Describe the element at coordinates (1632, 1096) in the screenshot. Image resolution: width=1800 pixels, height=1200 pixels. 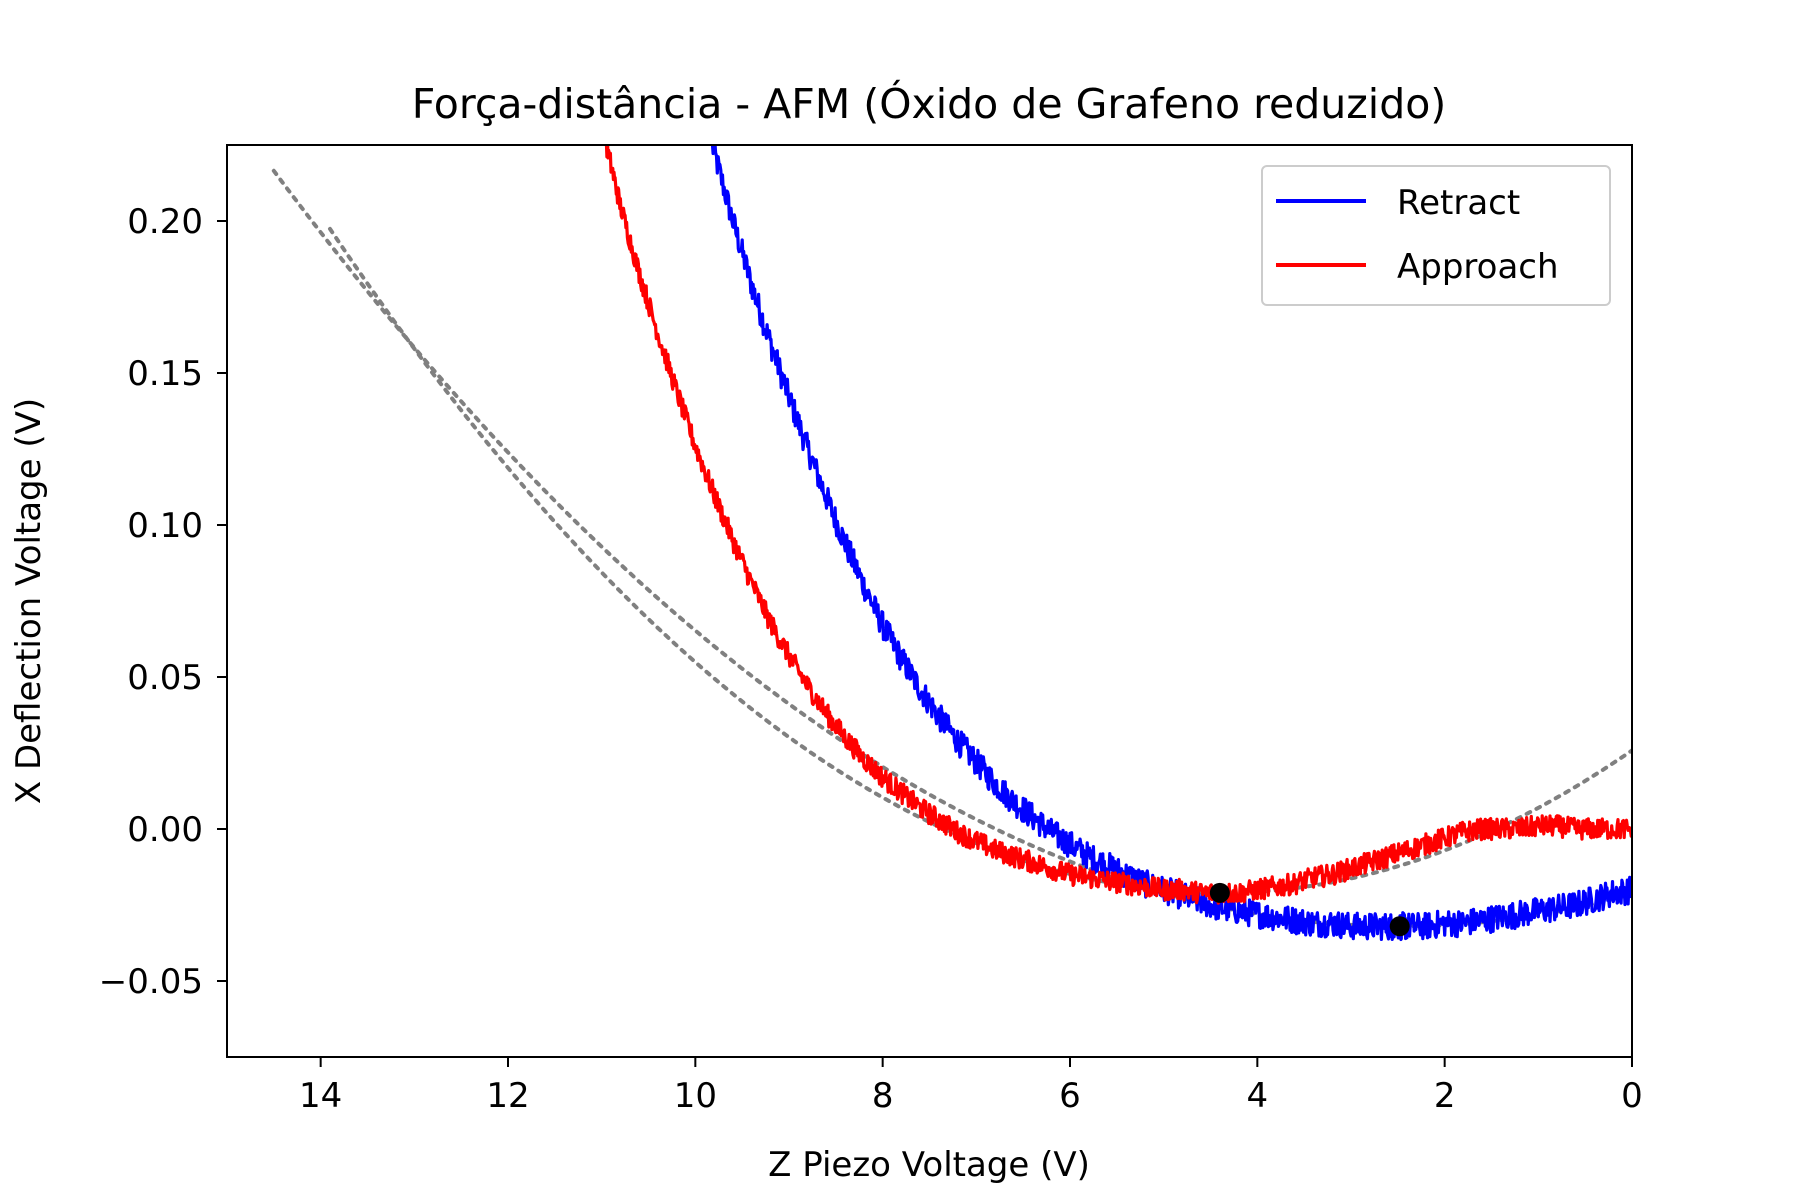
I see `x-tick-label: 0` at that location.